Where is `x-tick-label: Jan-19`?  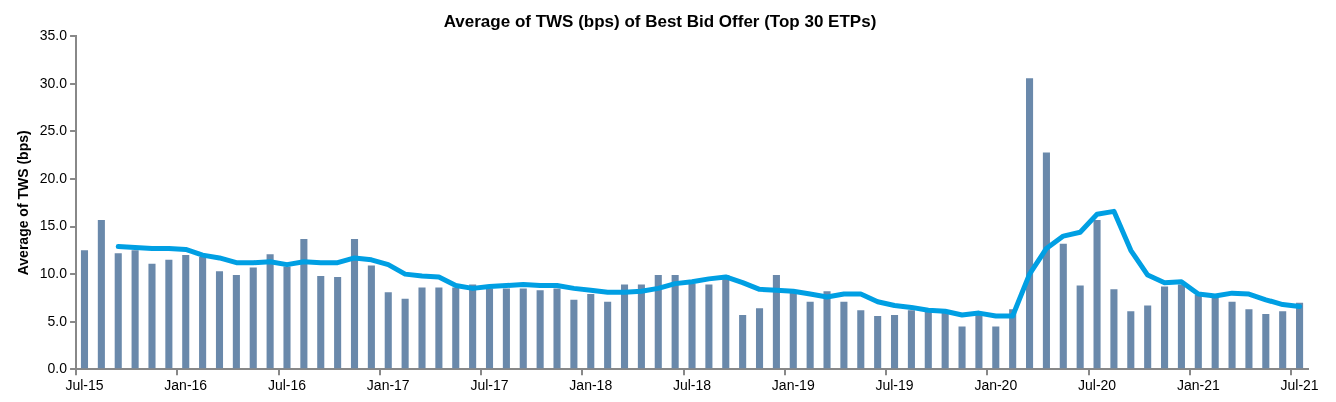
x-tick-label: Jan-19 is located at coordinates (793, 385).